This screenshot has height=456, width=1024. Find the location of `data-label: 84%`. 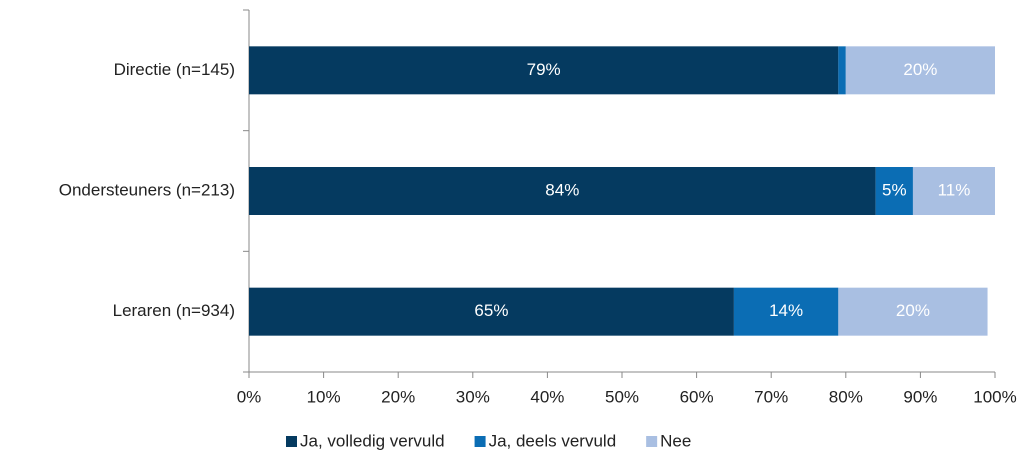

data-label: 84% is located at coordinates (562, 189).